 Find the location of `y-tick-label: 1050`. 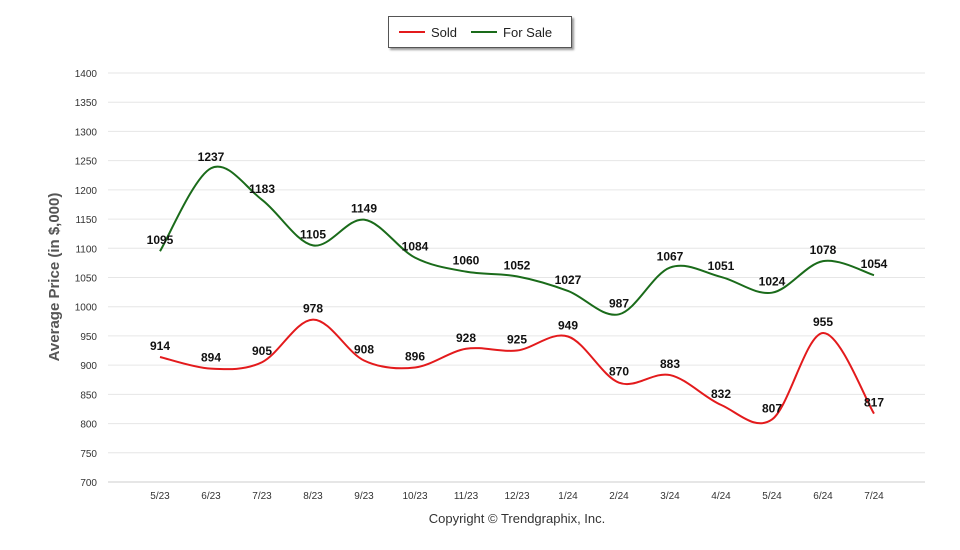

y-tick-label: 1050 is located at coordinates (86, 279).